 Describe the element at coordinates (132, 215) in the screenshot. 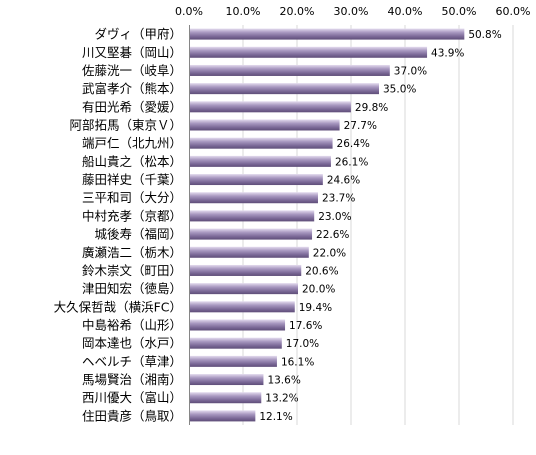

I see `category-label: 中村充孝（京都）` at that location.